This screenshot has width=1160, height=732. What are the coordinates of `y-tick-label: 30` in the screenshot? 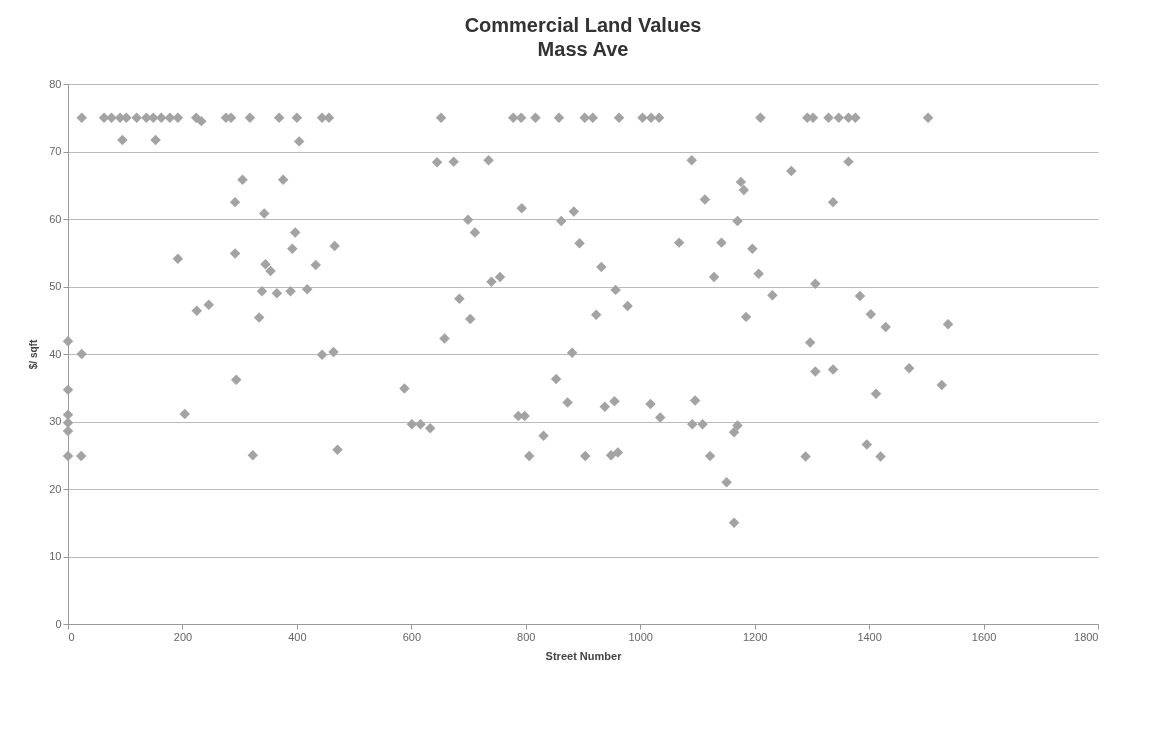 It's located at (55, 421).